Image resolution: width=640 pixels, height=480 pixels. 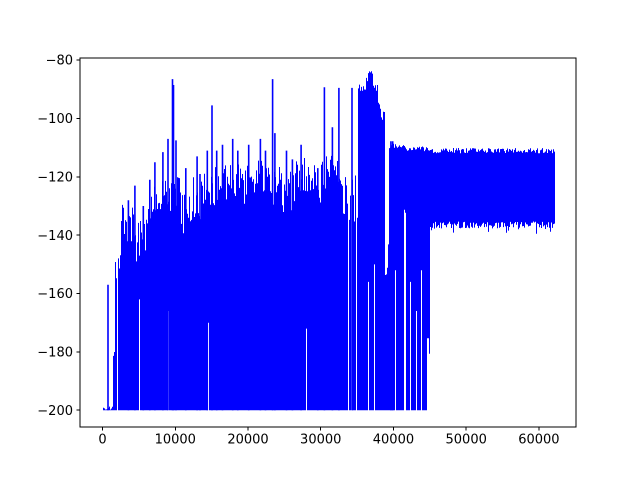 I want to click on y-tick-label: −100, so click(x=55, y=119).